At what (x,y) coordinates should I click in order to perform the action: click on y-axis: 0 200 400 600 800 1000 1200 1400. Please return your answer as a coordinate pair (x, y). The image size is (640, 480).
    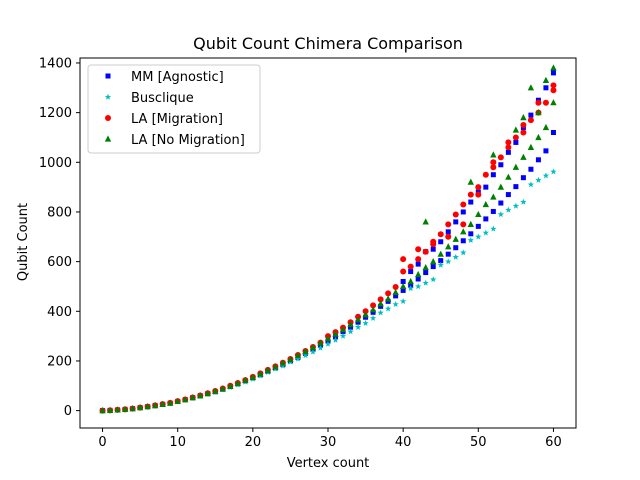
    Looking at the image, I should click on (59, 237).